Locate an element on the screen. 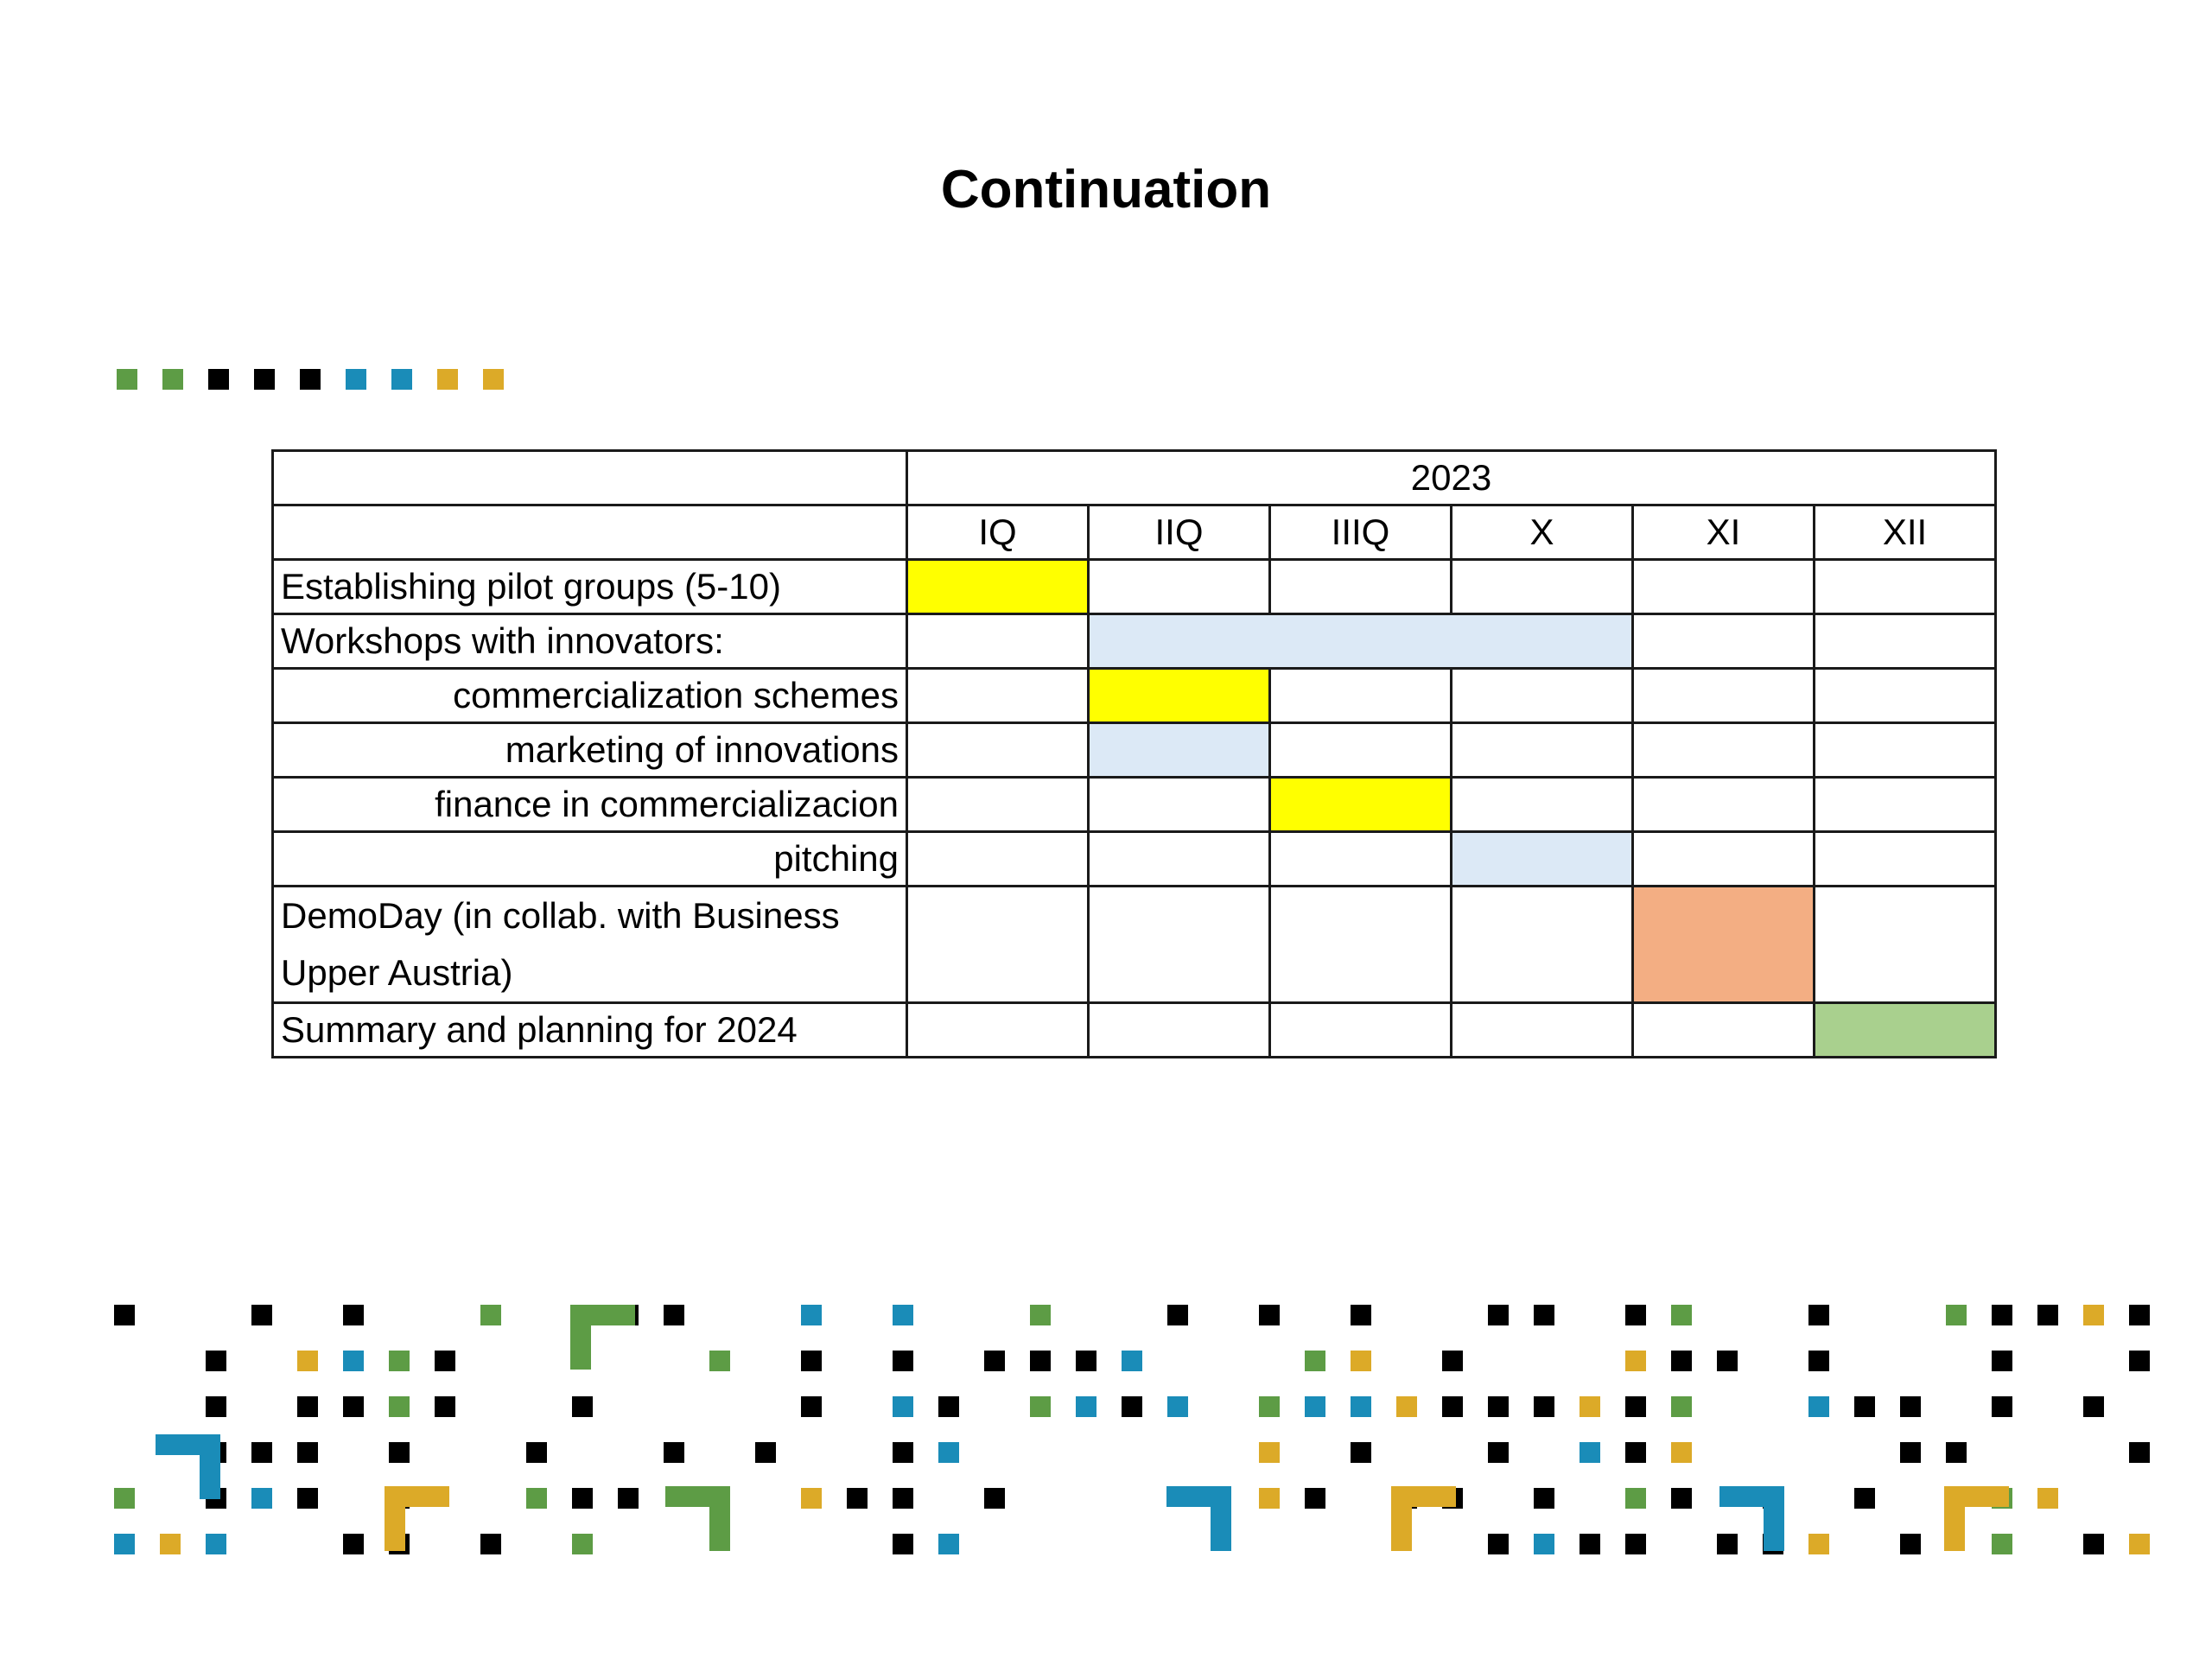  task-label: Workshops with innovators: is located at coordinates (589, 641).